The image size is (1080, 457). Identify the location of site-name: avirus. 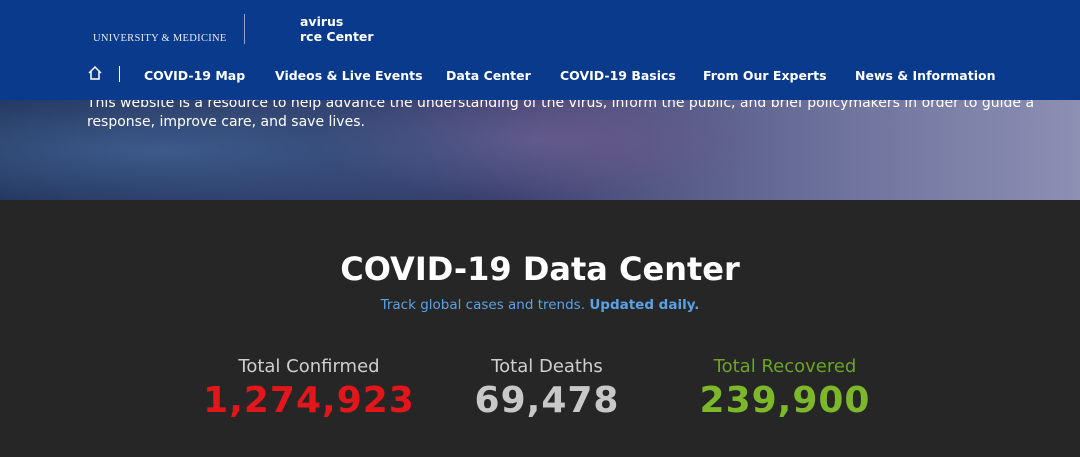
(322, 21).